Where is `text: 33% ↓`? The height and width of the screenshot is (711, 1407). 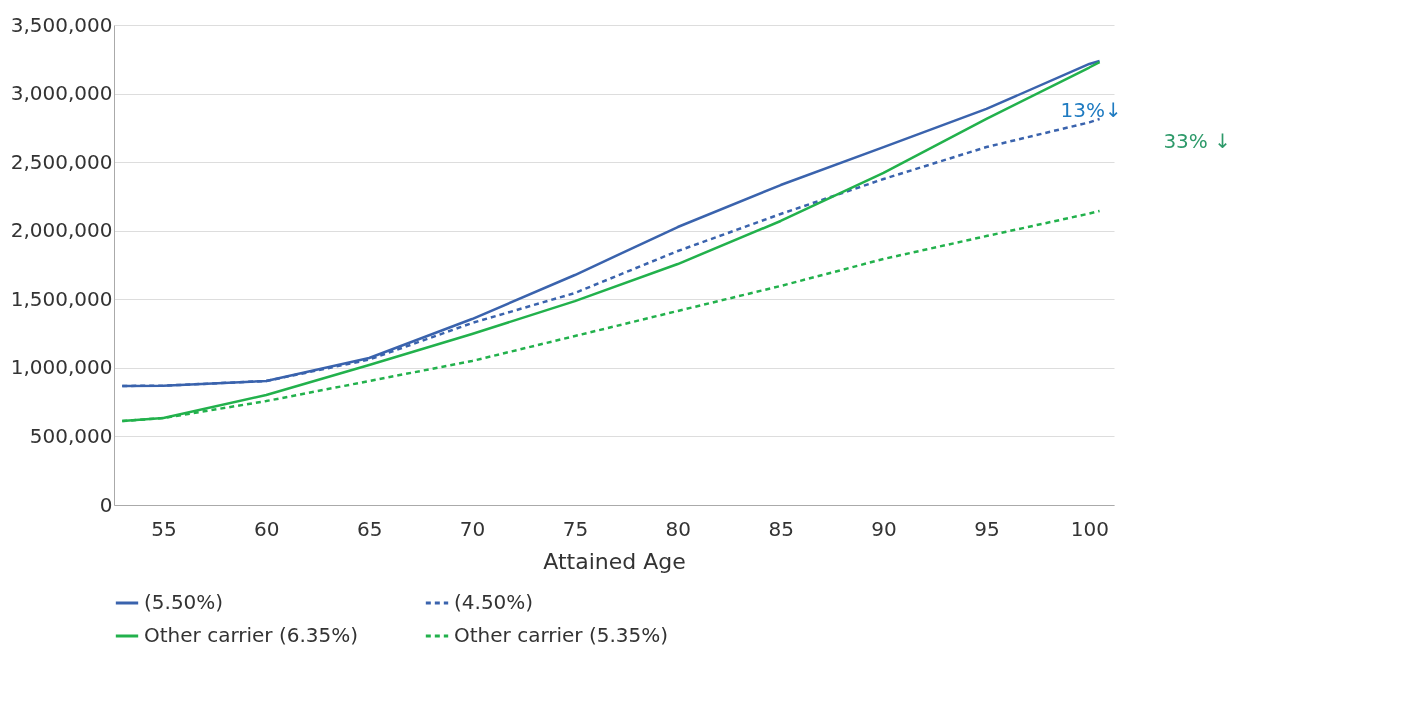 text: 33% ↓ is located at coordinates (1197, 140).